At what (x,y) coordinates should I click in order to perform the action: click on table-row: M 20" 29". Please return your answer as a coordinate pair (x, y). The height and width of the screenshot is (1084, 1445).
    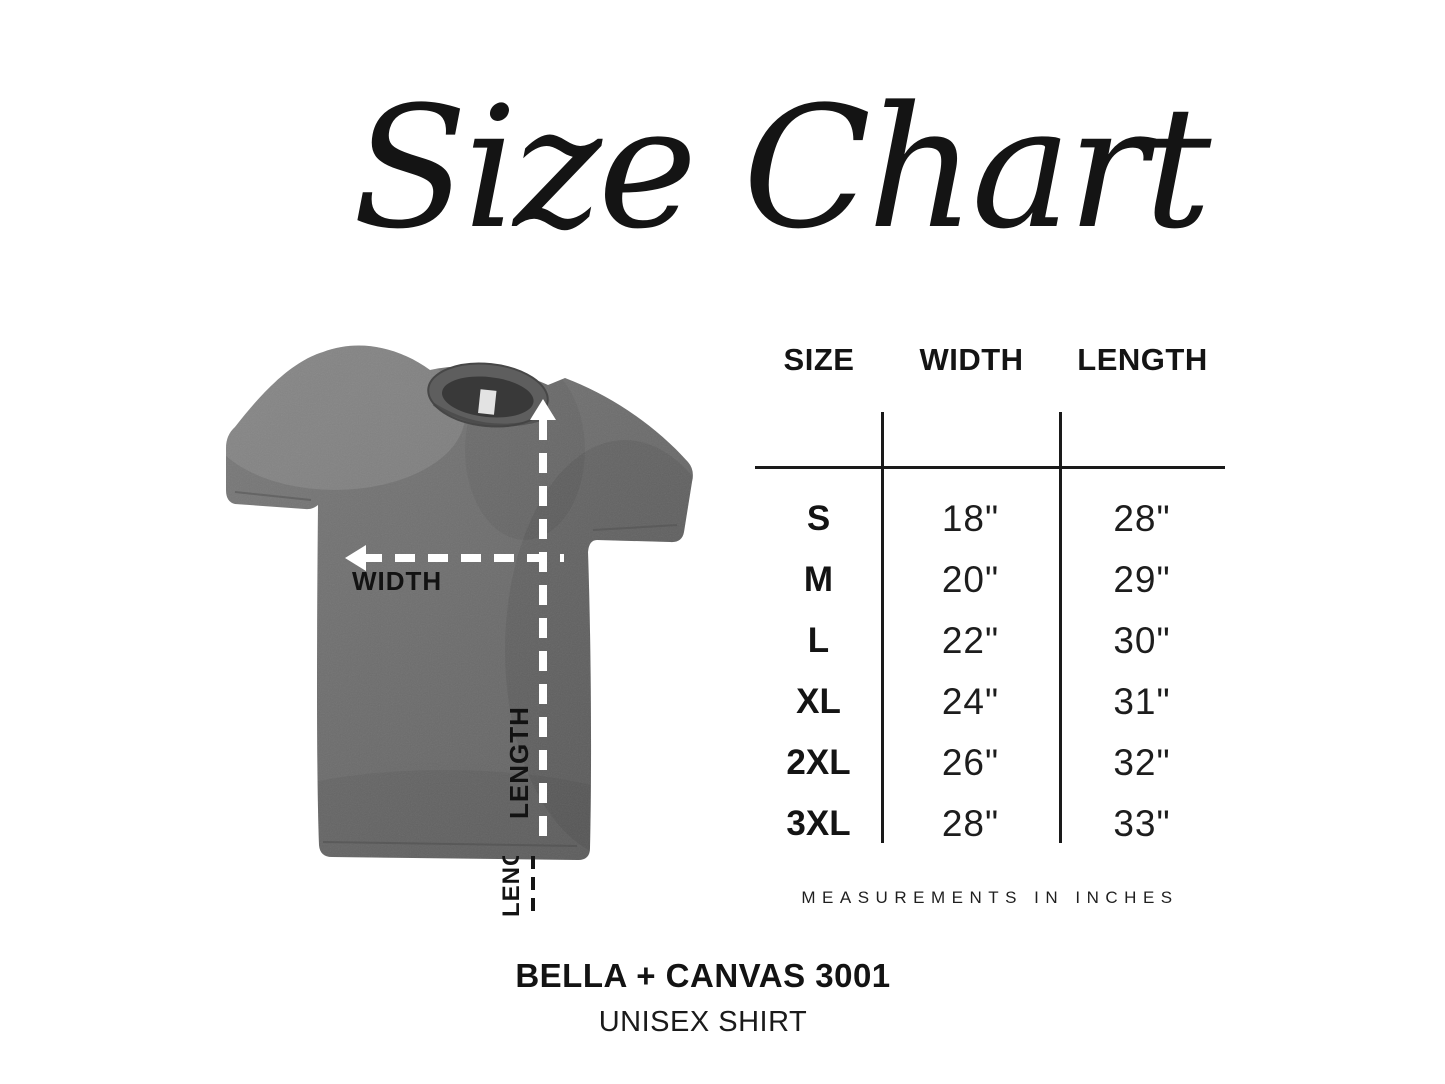
    Looking at the image, I should click on (987, 579).